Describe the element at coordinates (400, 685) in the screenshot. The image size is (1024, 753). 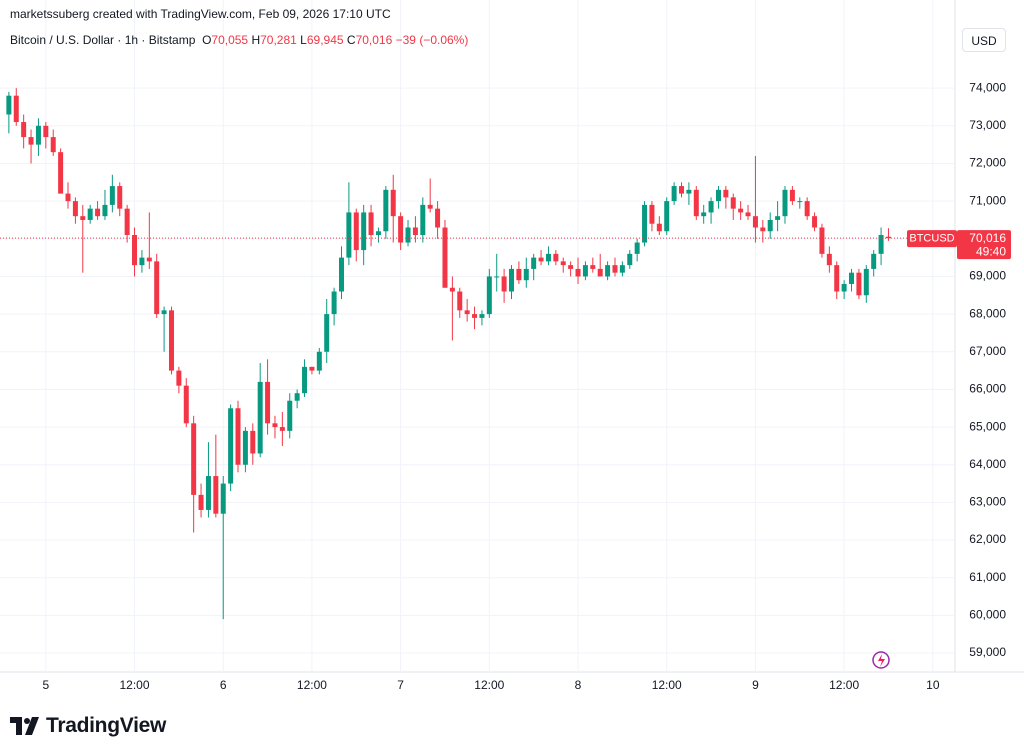
I see `x-tick-label: 7` at that location.